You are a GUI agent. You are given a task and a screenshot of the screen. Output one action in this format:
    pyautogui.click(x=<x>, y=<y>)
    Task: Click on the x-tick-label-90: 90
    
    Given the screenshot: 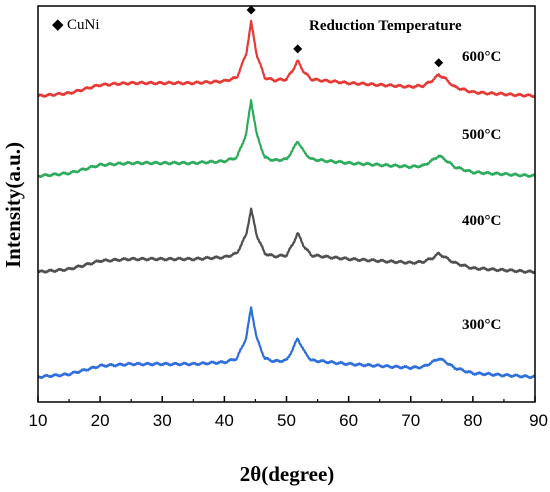 What is the action you would take?
    pyautogui.click(x=538, y=420)
    